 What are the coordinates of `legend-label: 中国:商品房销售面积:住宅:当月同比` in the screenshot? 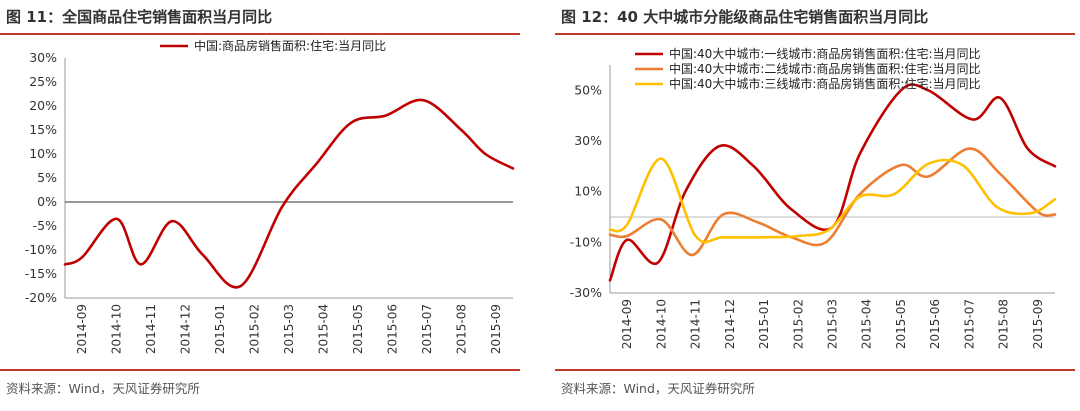 It's located at (290, 45).